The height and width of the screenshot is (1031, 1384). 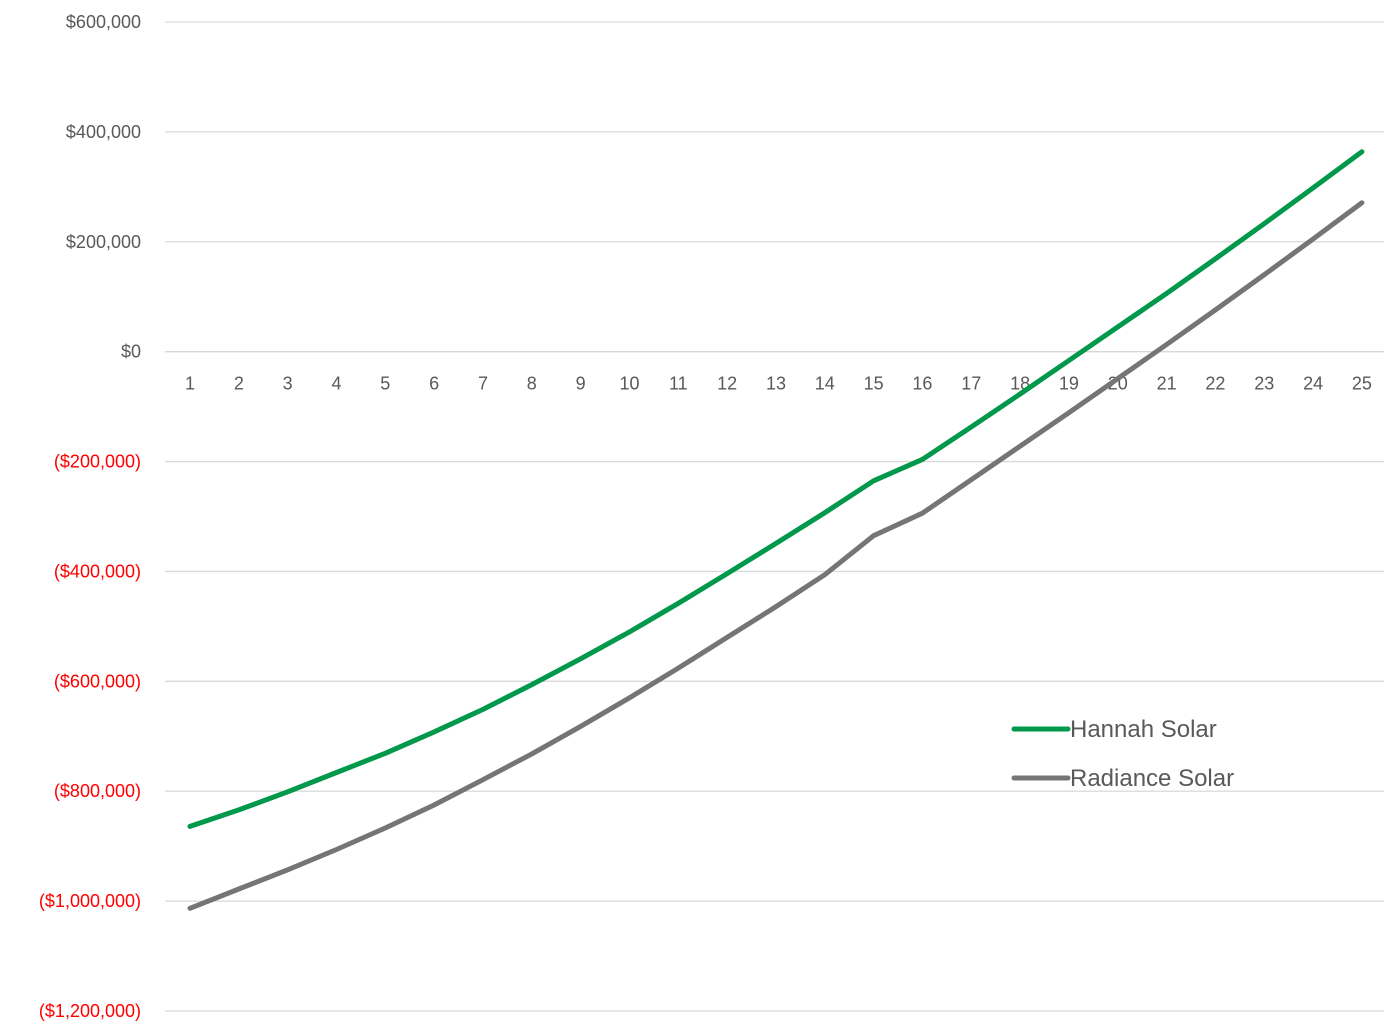 I want to click on x-tick-label: 16, so click(x=922, y=384).